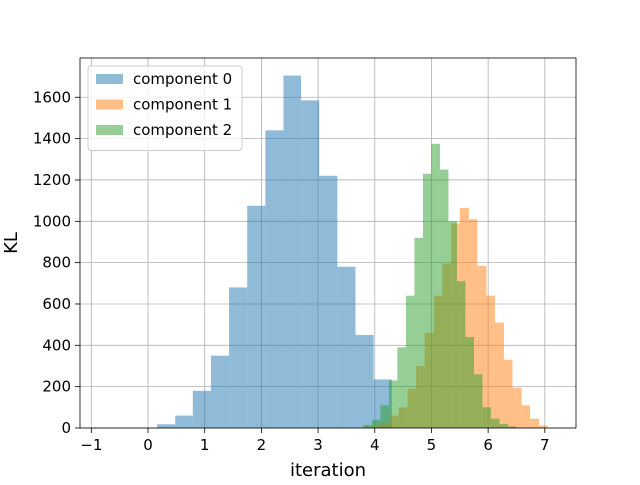 Image resolution: width=640 pixels, height=485 pixels. Describe the element at coordinates (66, 428) in the screenshot. I see `y-tick-label: 0` at that location.